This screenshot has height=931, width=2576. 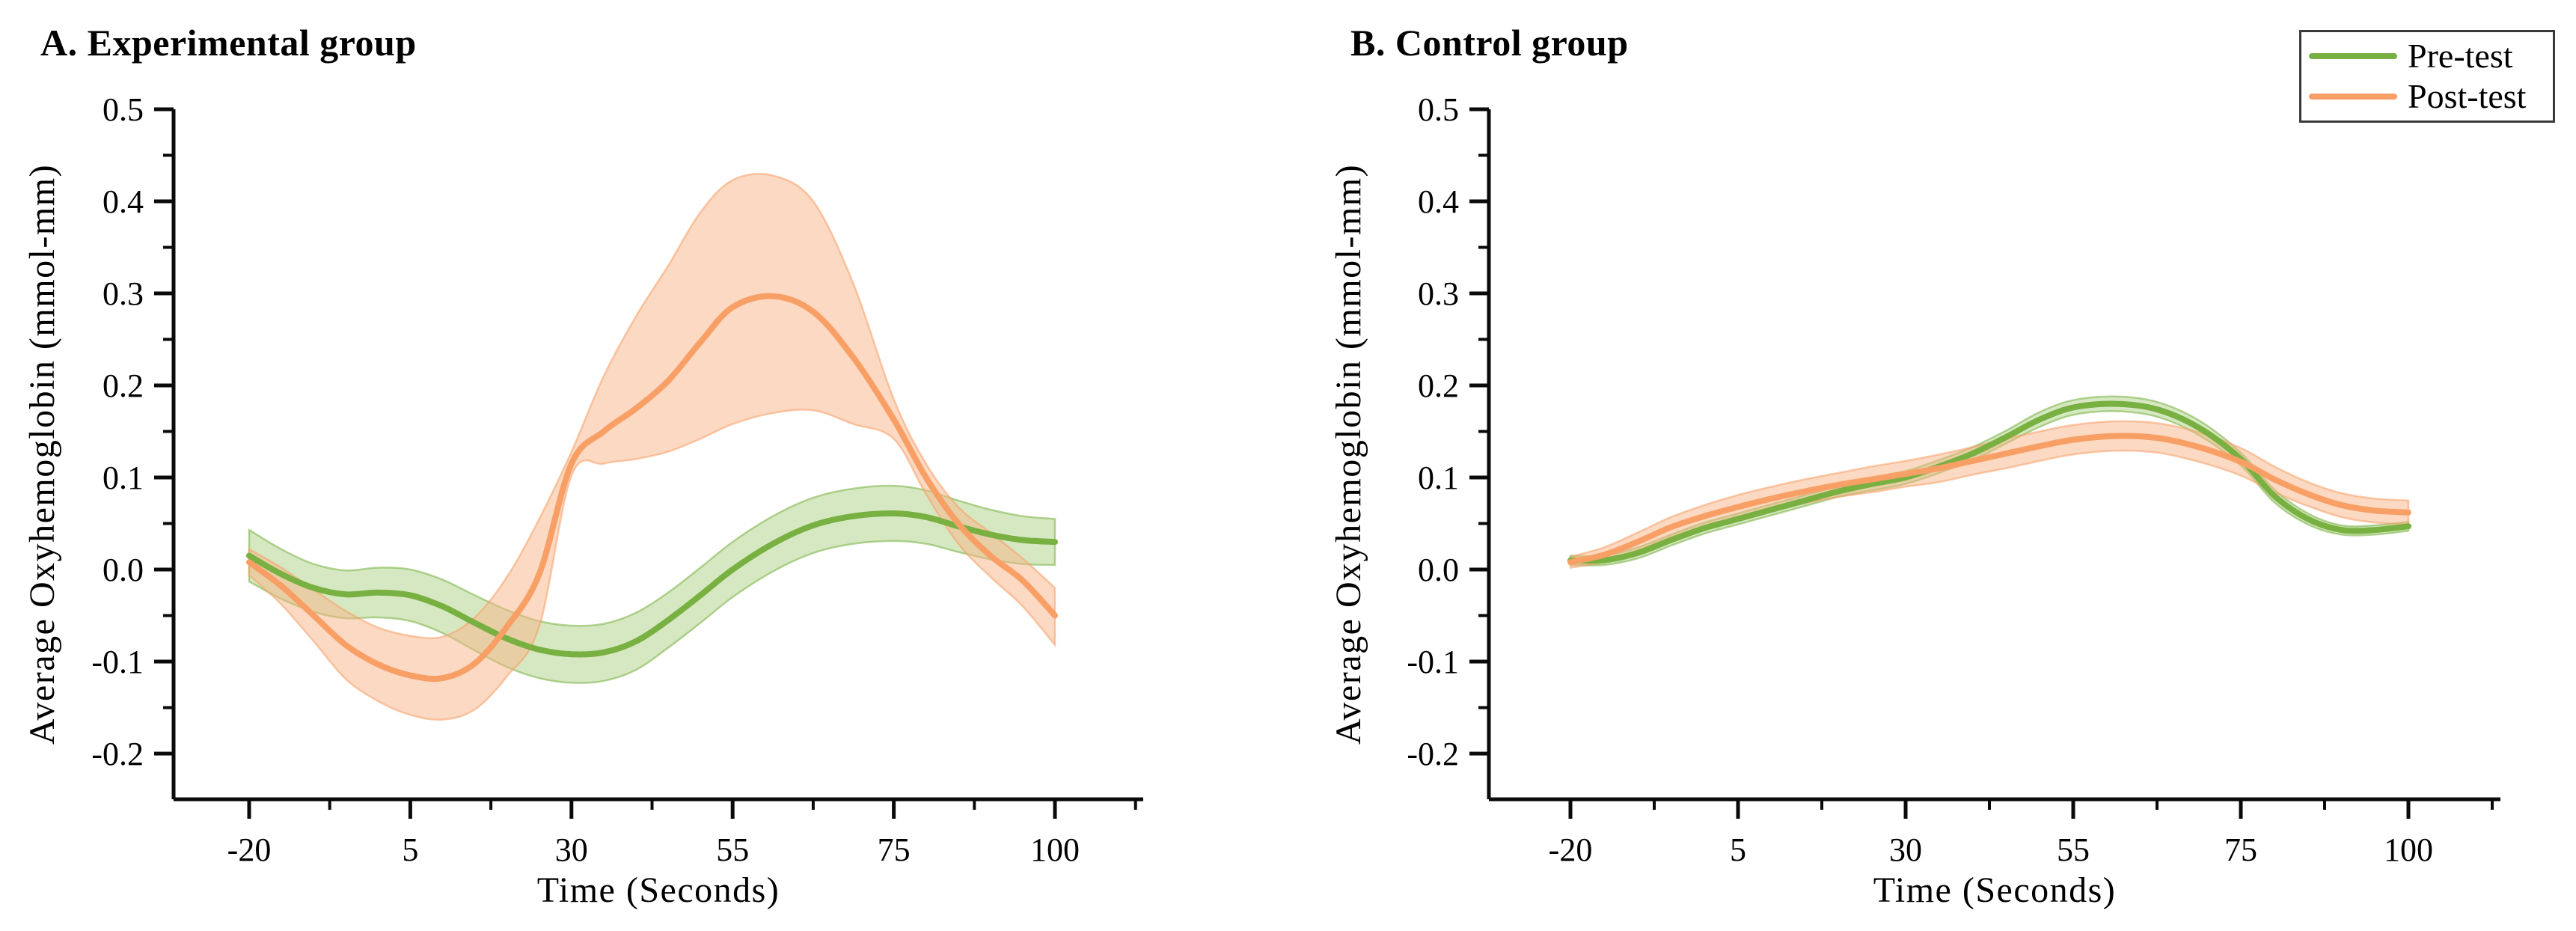 What do you see at coordinates (228, 43) in the screenshot?
I see `panel-a-title: A. Experimental group` at bounding box center [228, 43].